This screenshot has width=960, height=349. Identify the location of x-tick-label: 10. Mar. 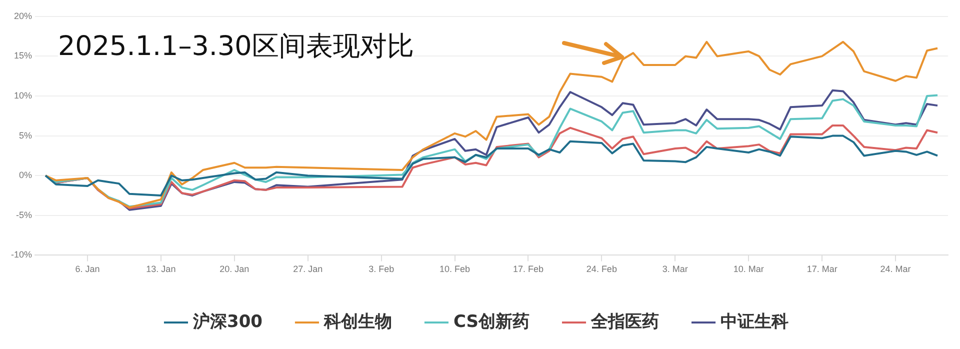
(748, 269).